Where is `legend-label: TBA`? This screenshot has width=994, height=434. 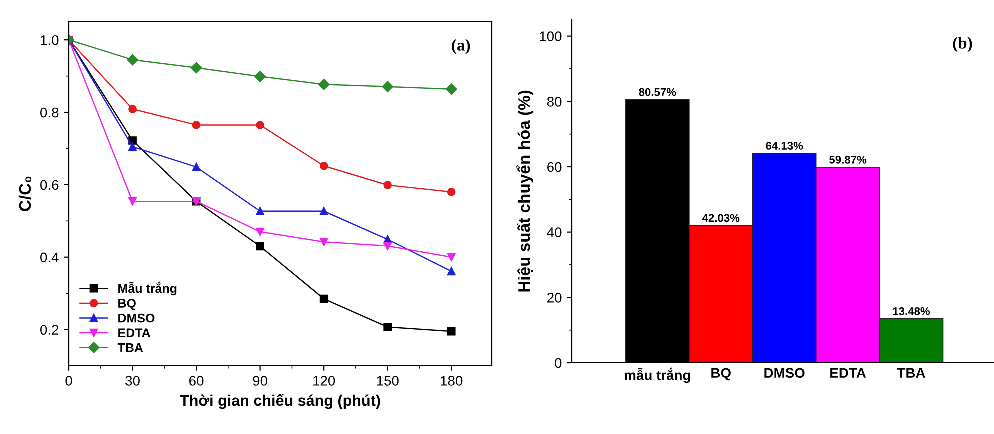
legend-label: TBA is located at coordinates (131, 348).